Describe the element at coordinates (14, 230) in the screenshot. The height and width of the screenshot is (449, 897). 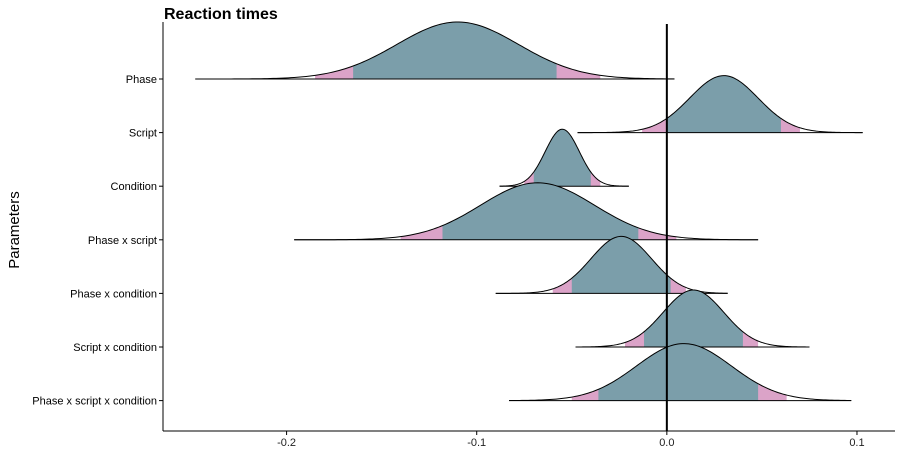
I see `y-axis-label: Parameters` at that location.